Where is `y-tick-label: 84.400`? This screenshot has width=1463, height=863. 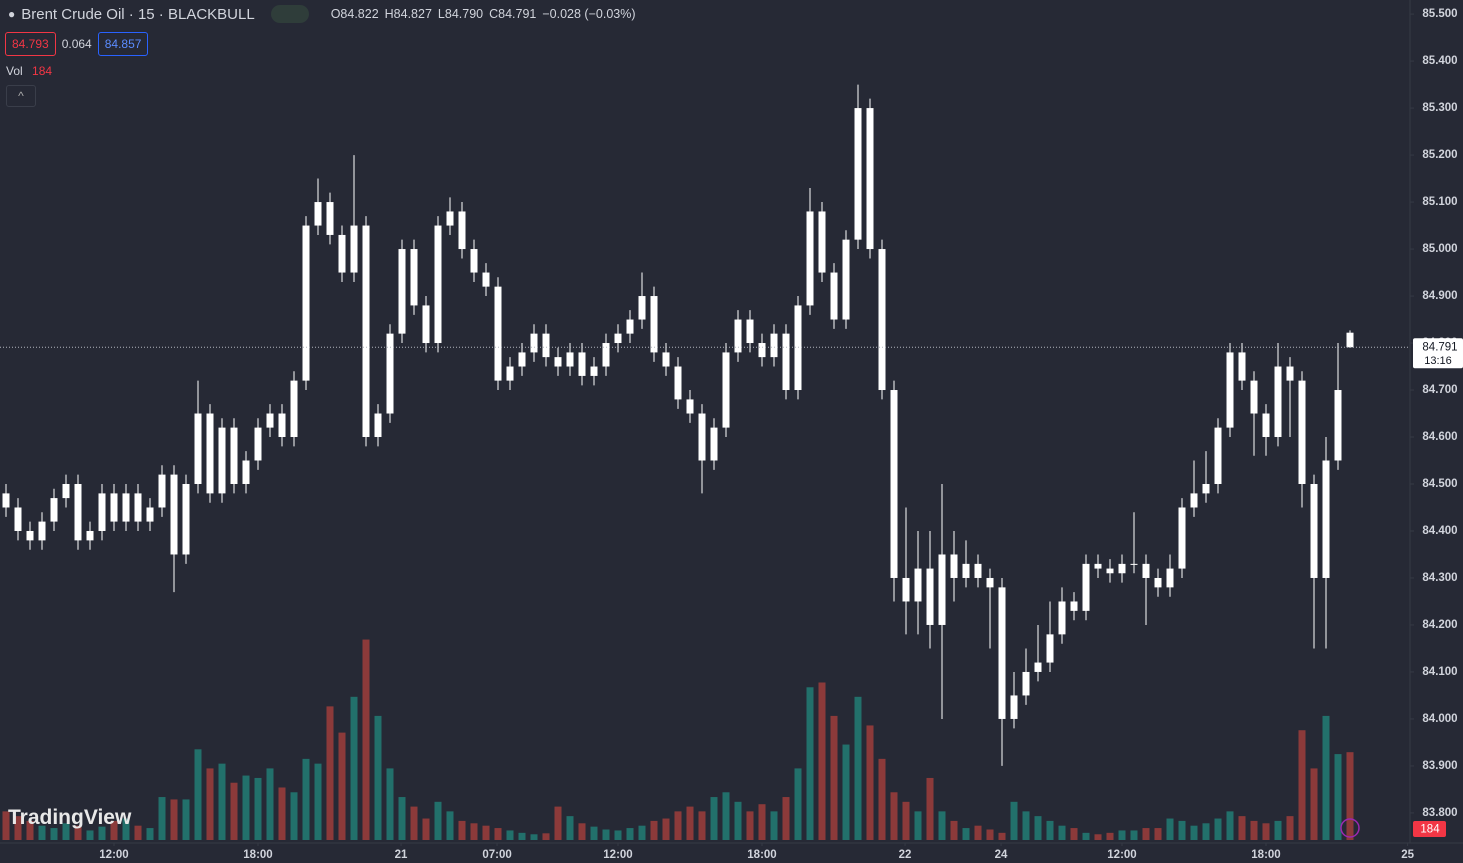 y-tick-label: 84.400 is located at coordinates (1439, 531).